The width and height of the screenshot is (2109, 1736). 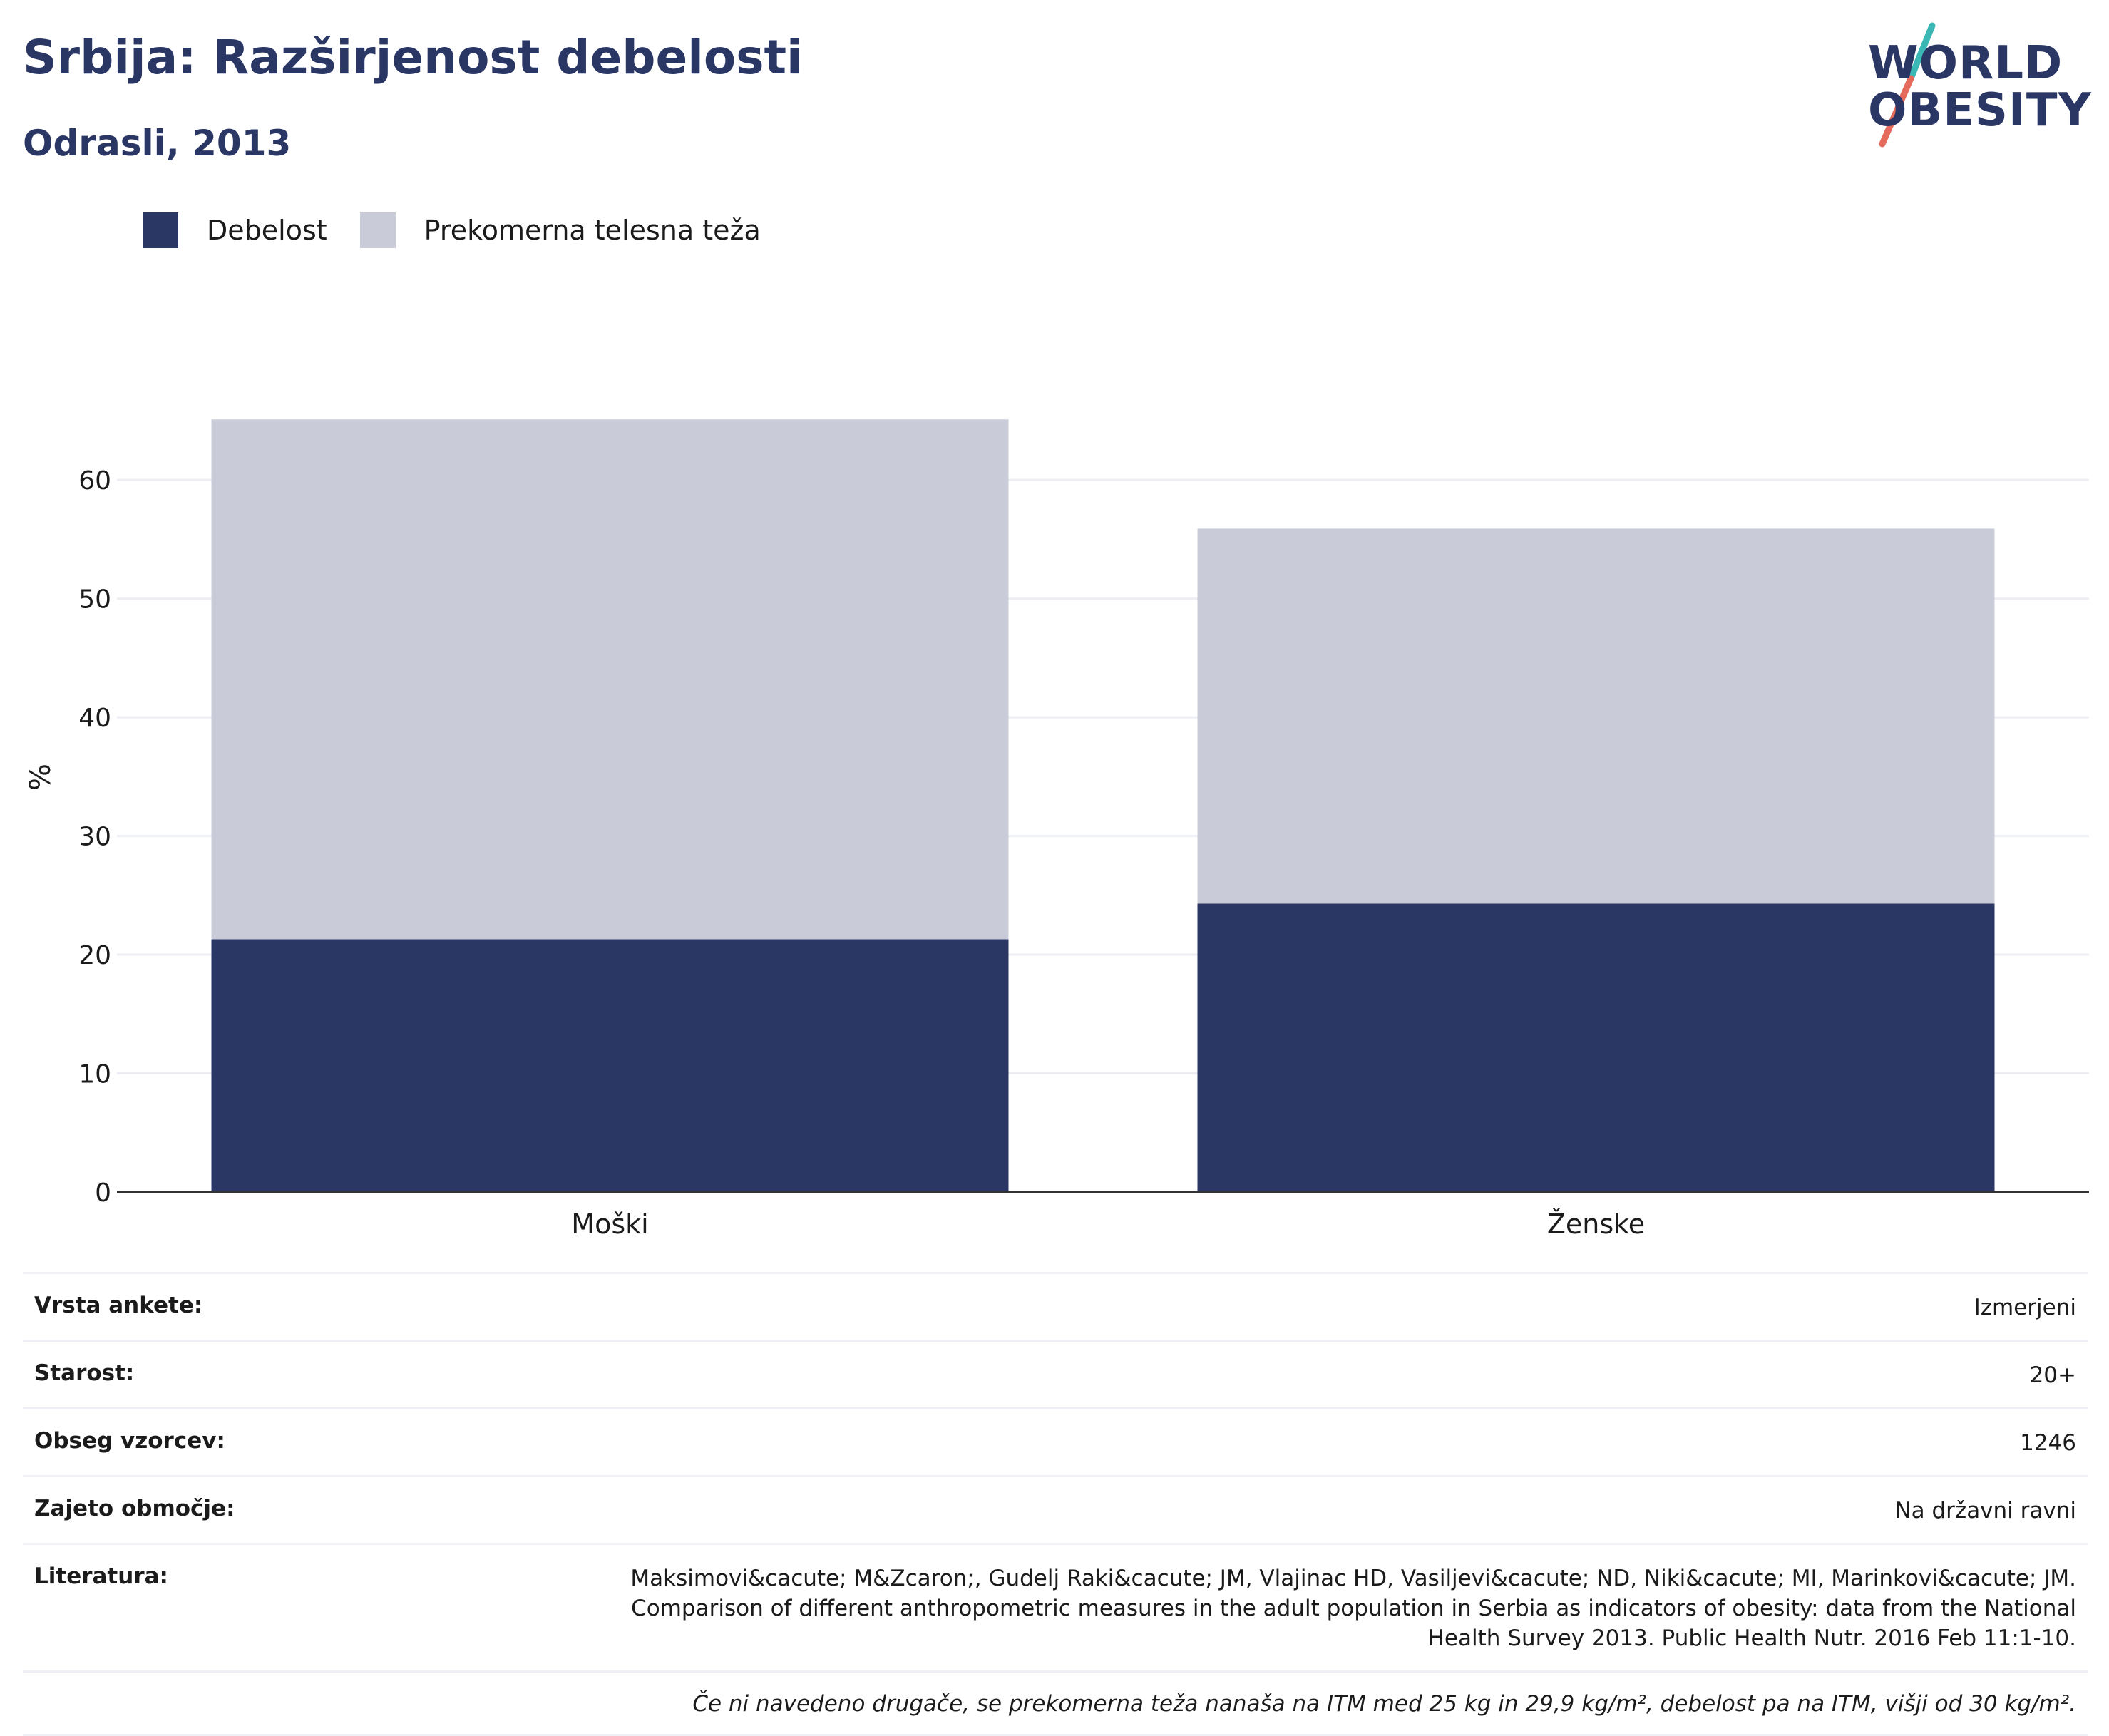 I want to click on info-key: Obseg vzorcev:, so click(x=129, y=1441).